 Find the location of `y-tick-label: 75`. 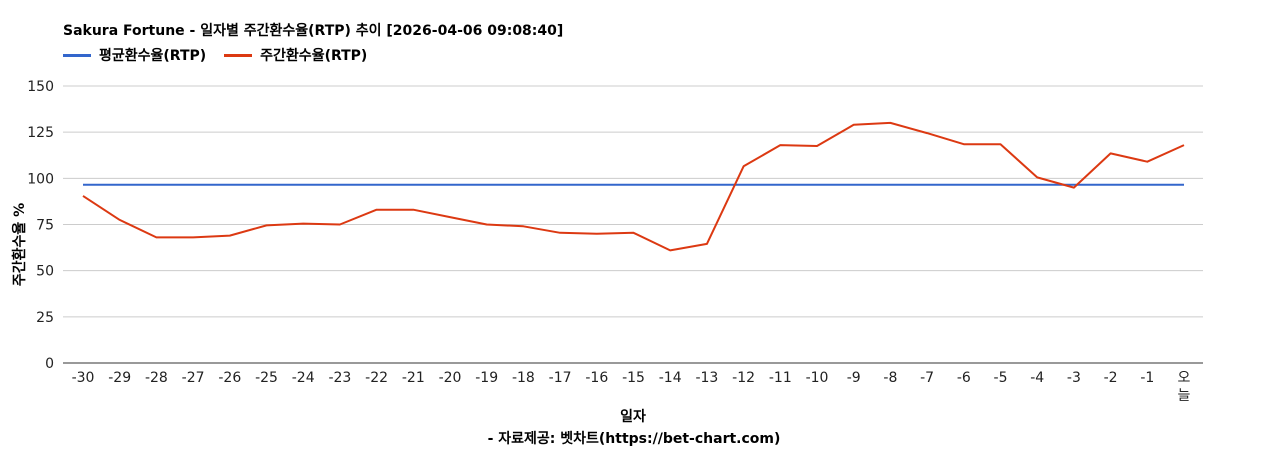

y-tick-label: 75 is located at coordinates (45, 226).